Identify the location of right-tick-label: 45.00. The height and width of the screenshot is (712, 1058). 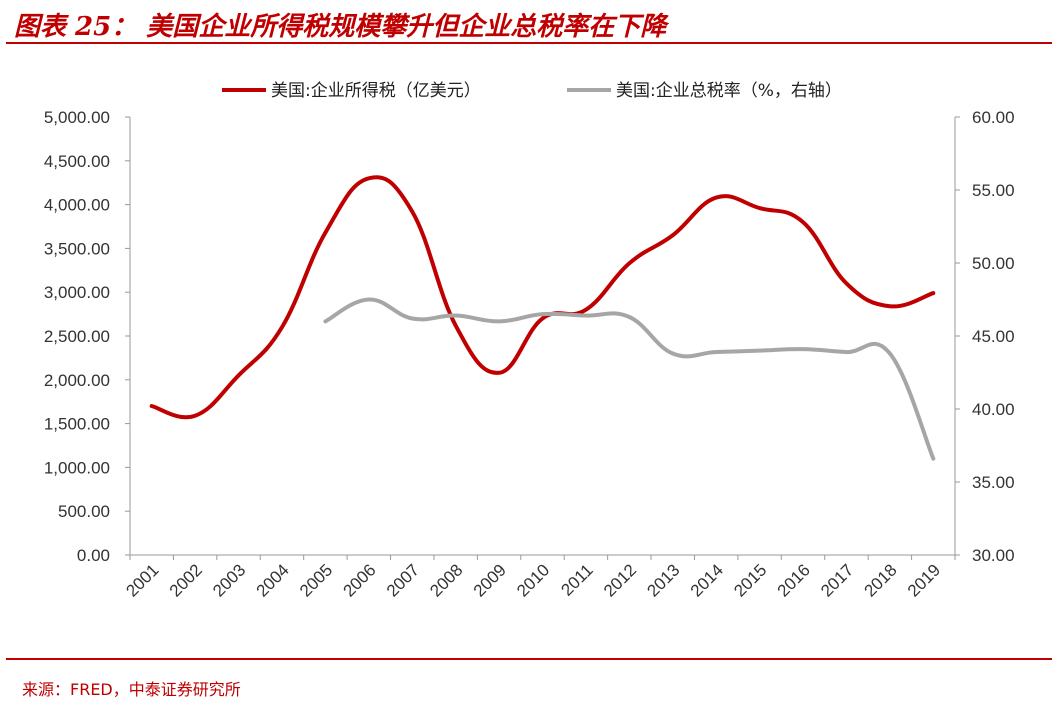
(993, 336).